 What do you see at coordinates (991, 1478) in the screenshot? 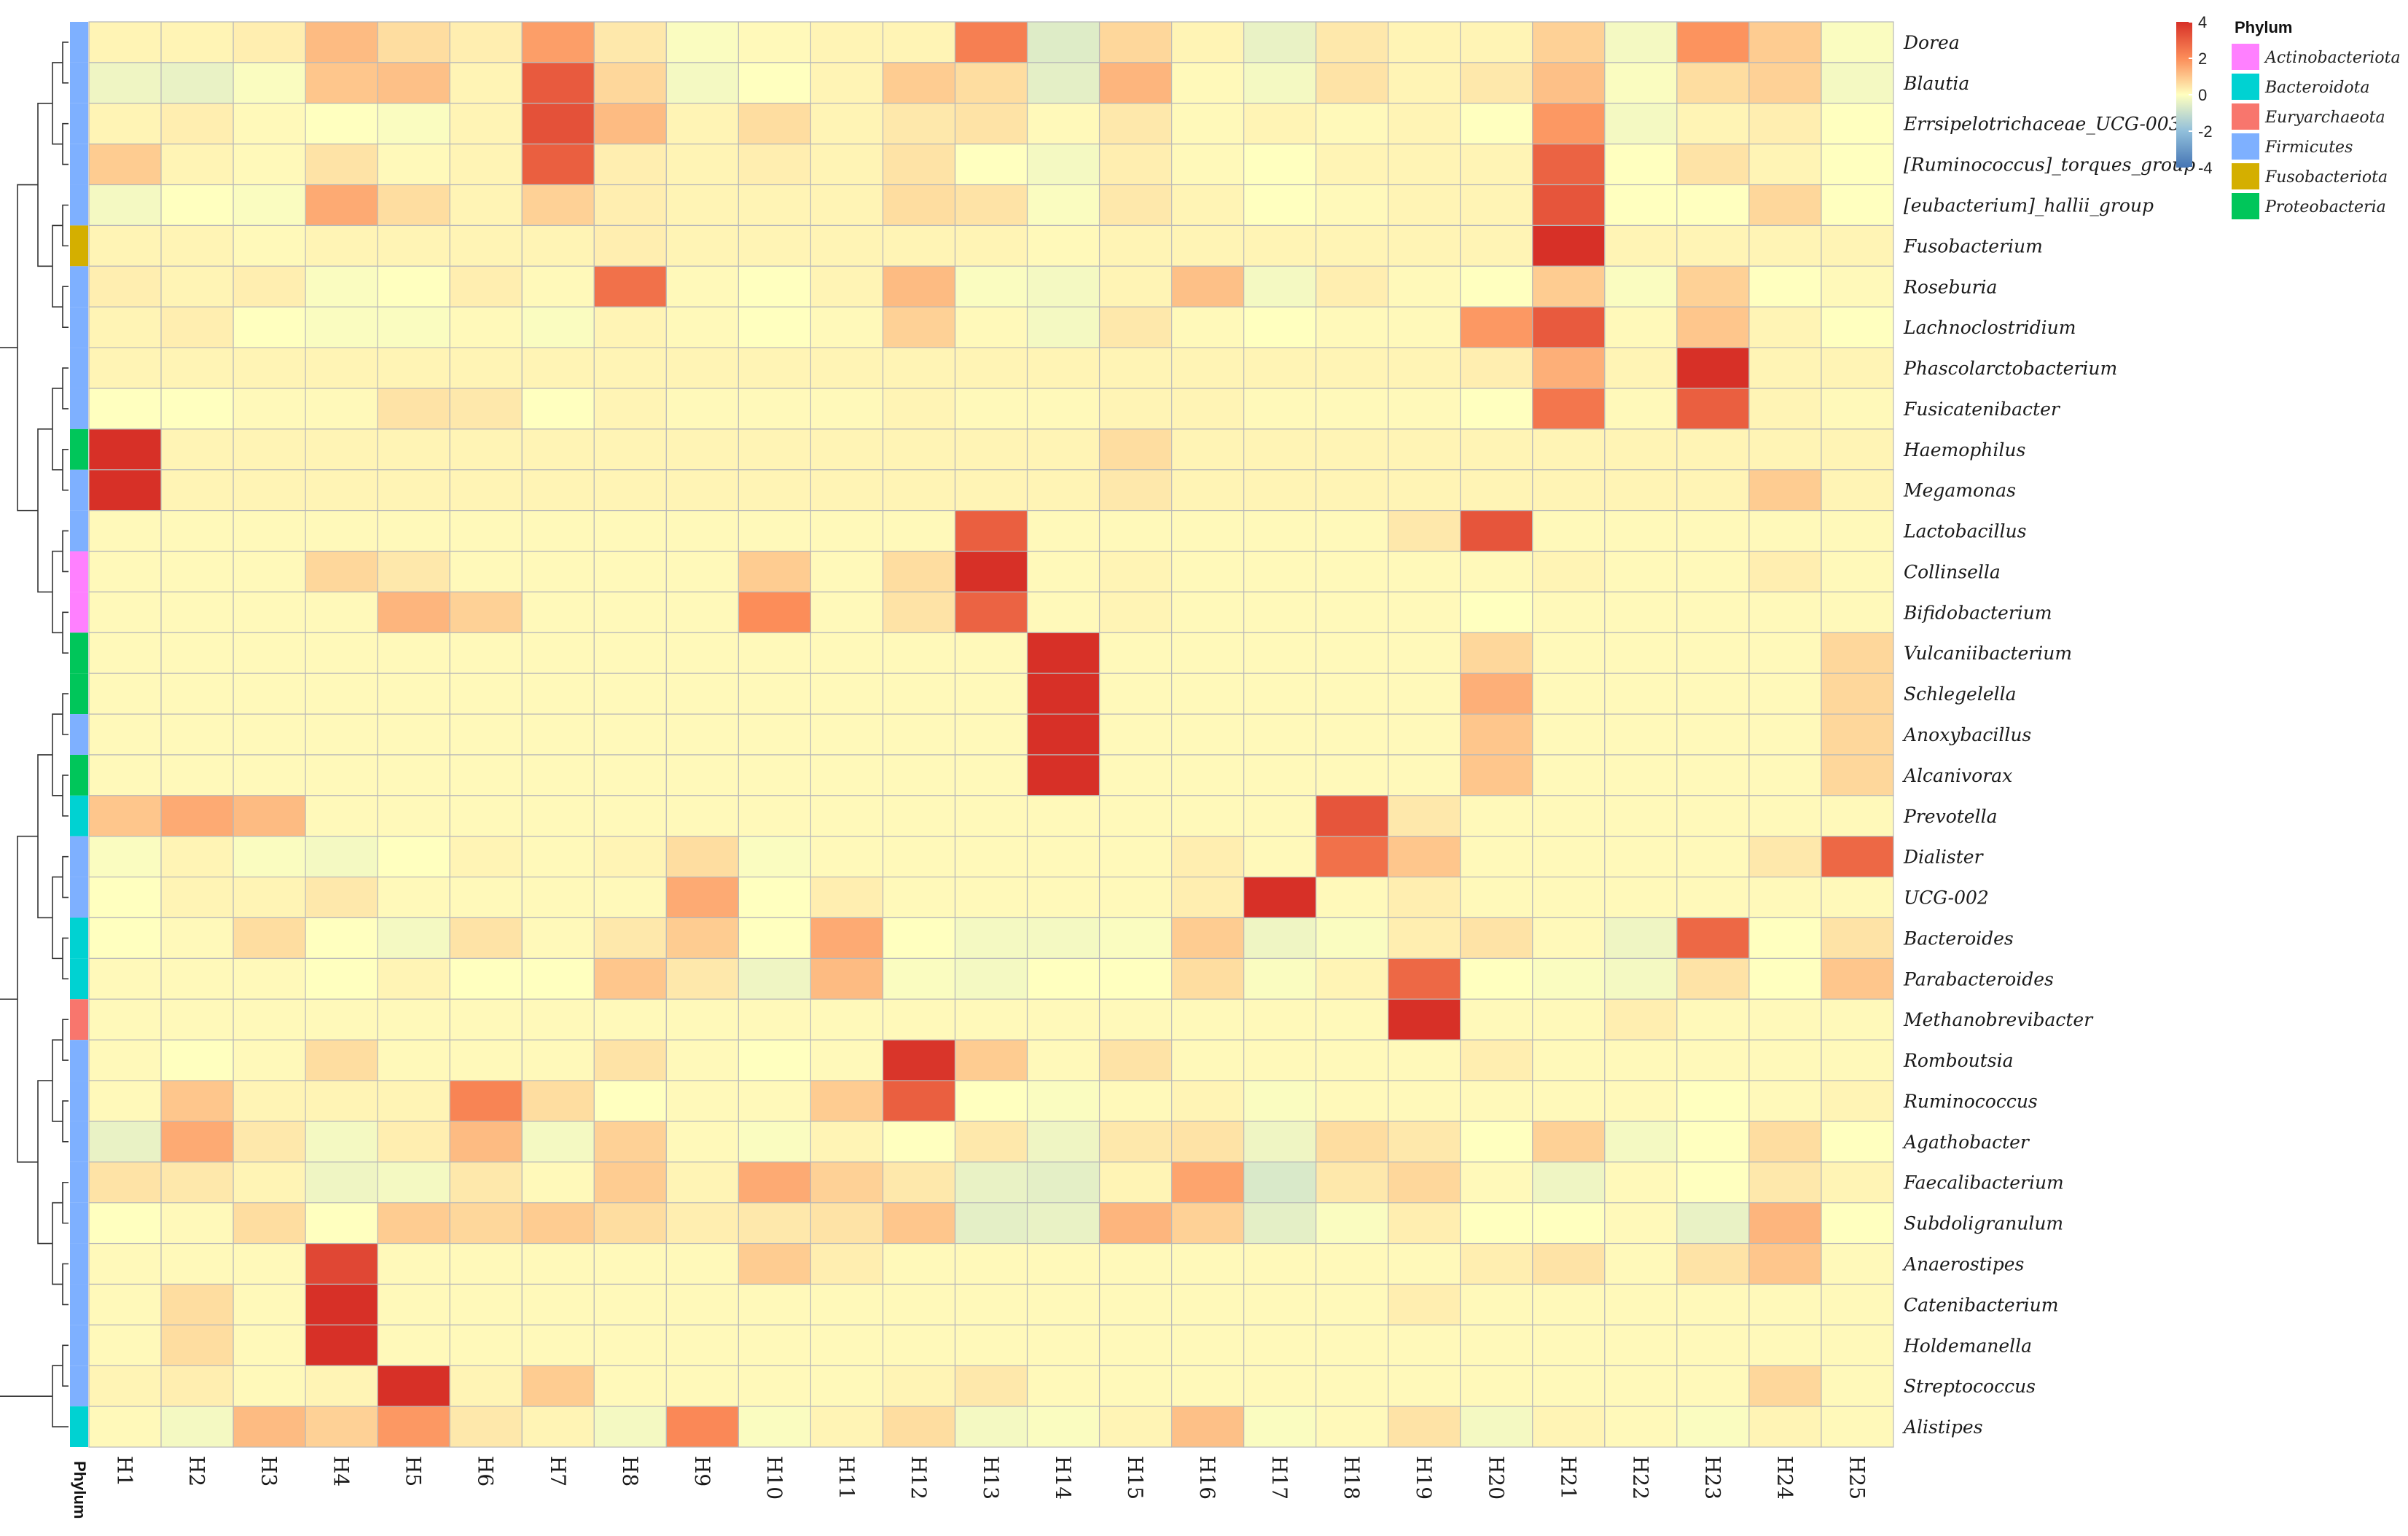
I see `column-label: H13` at bounding box center [991, 1478].